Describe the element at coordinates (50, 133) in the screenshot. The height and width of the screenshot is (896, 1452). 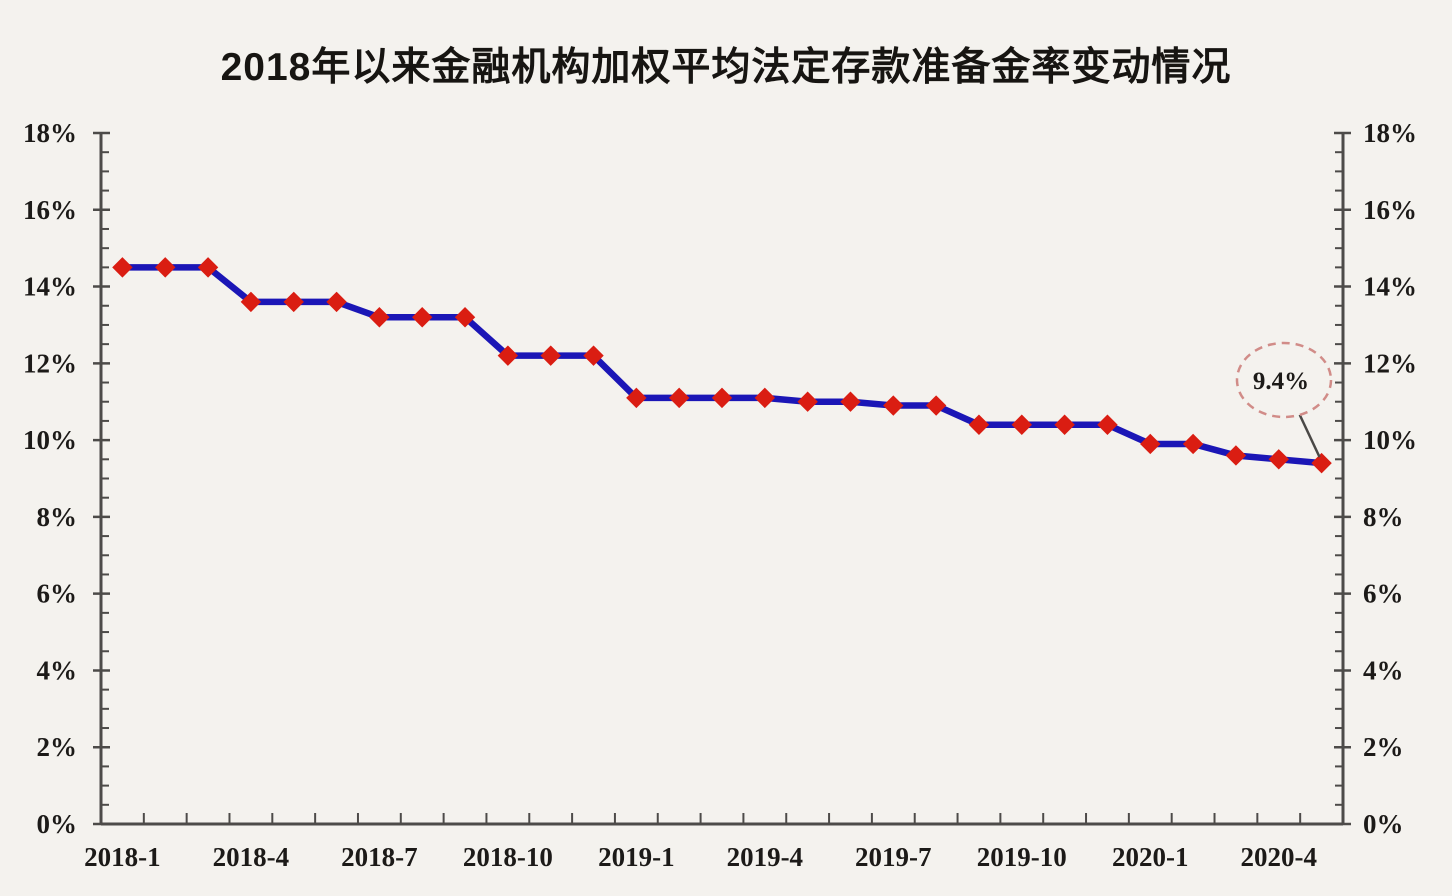
I see `left-y-axis-tick-label: 18%` at that location.